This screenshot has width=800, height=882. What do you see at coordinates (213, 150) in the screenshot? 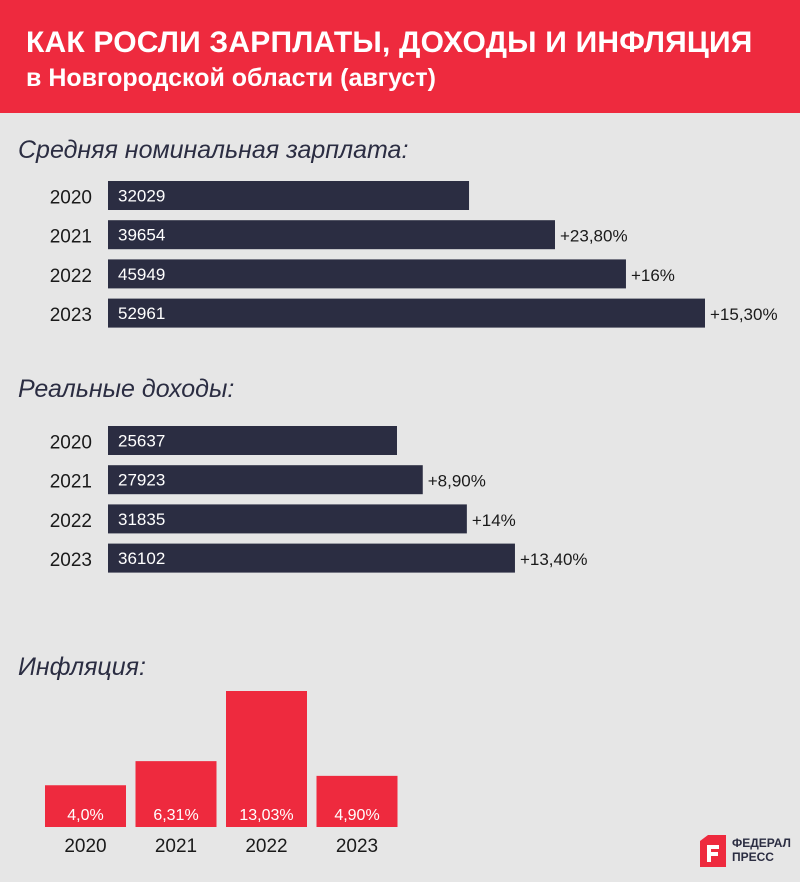
I see `salary-section-title: Средняя номинальная зарплата:` at bounding box center [213, 150].